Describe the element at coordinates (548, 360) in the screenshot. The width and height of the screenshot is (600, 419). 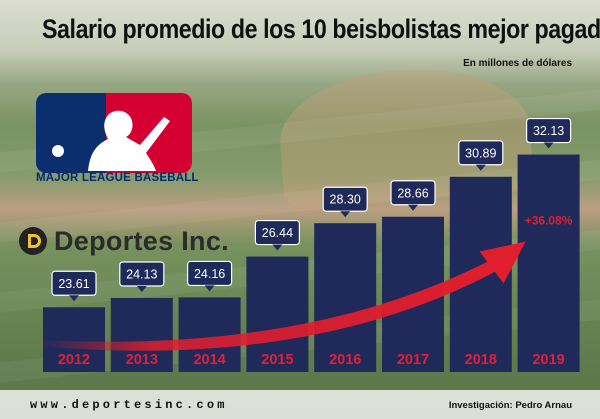
I see `year-label: 2019` at that location.